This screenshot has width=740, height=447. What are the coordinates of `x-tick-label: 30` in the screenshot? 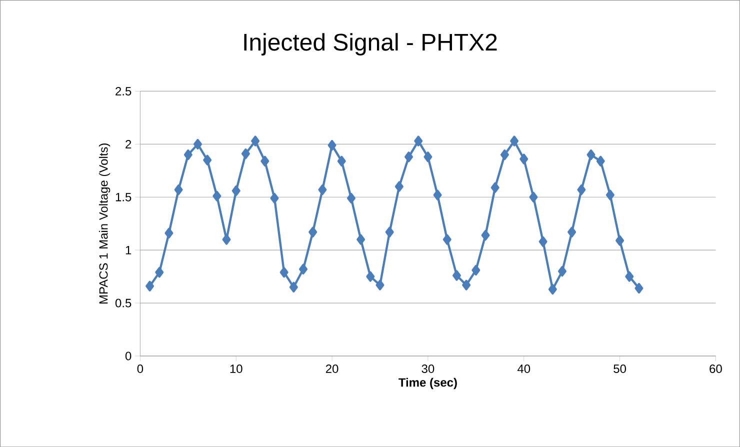 It's located at (428, 368).